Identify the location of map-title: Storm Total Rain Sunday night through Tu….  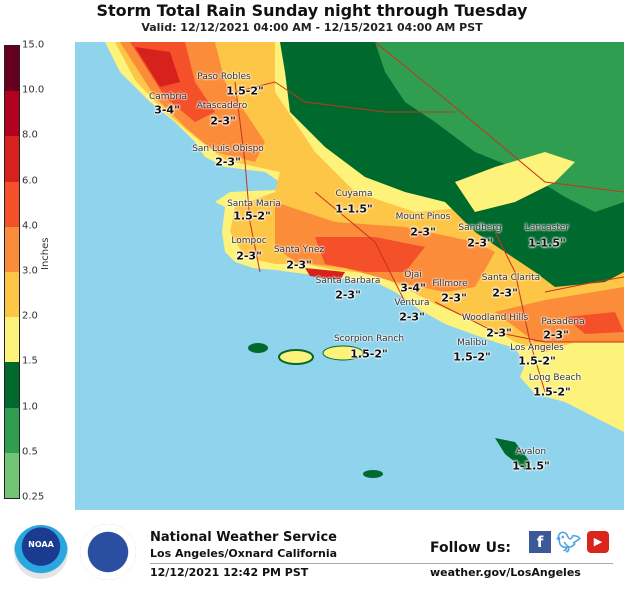
(312, 10).